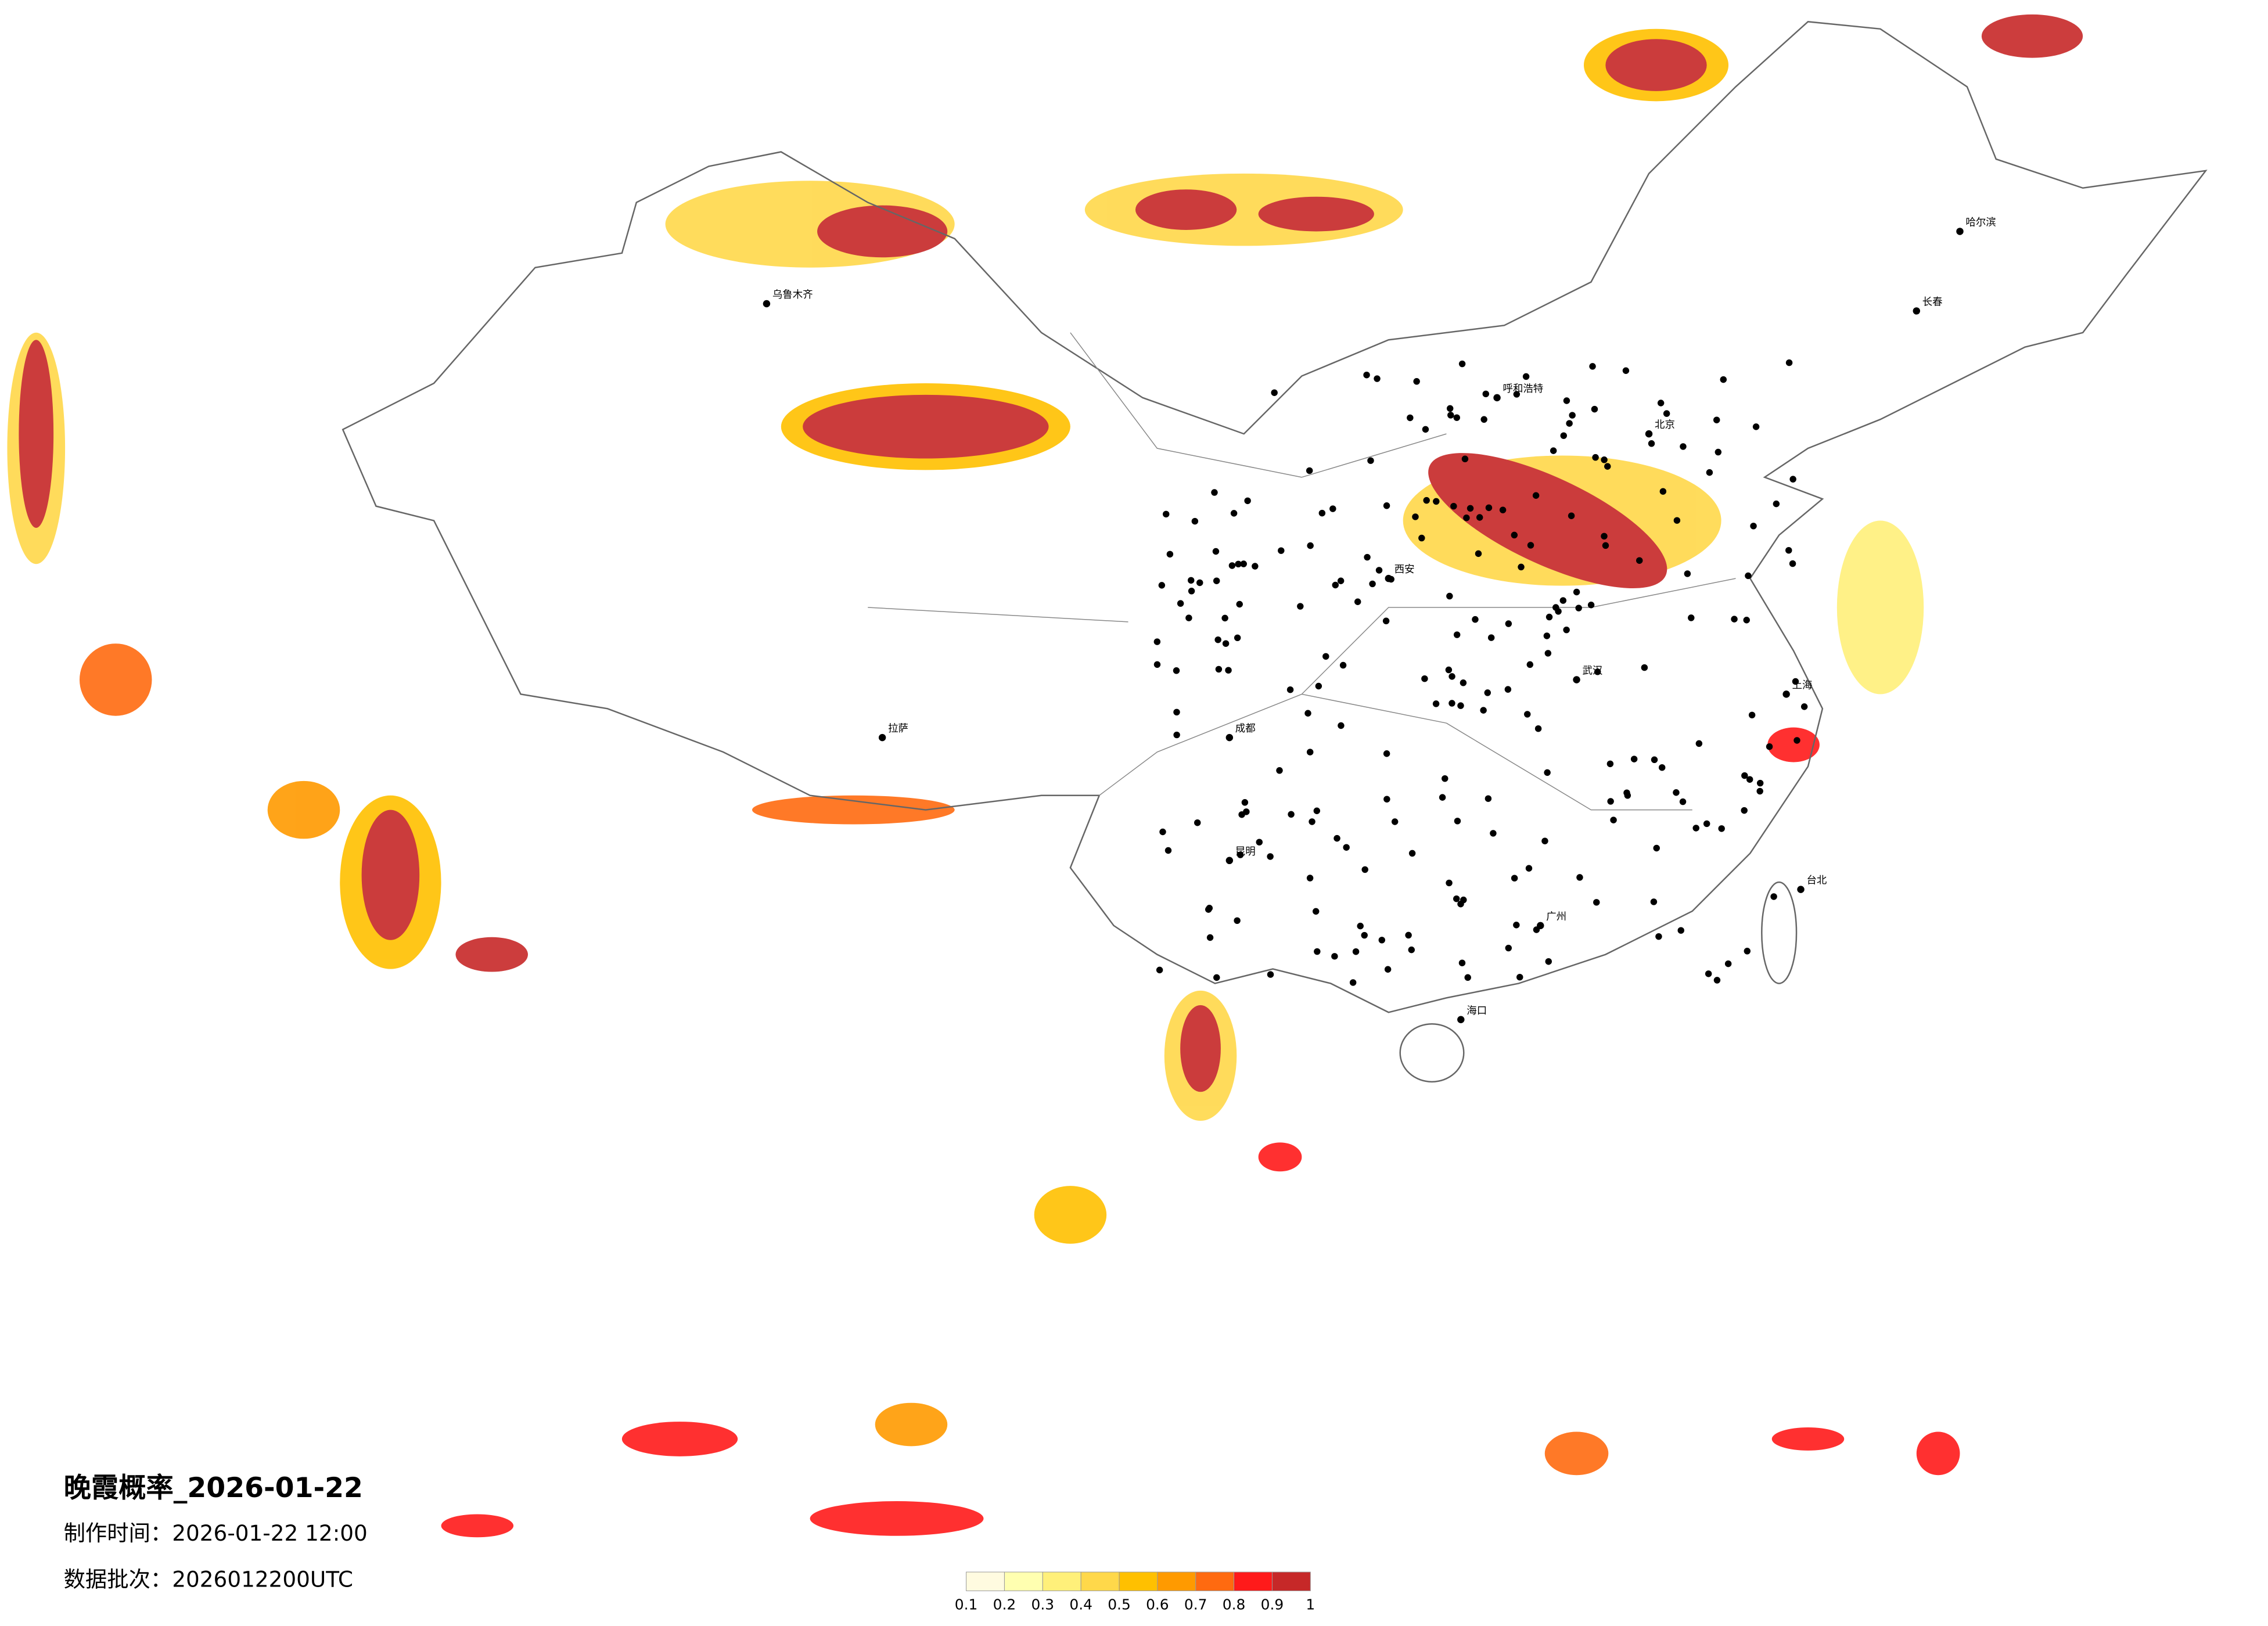 This screenshot has height=1626, width=2268. What do you see at coordinates (1302, 571) in the screenshot?
I see `province-borders` at bounding box center [1302, 571].